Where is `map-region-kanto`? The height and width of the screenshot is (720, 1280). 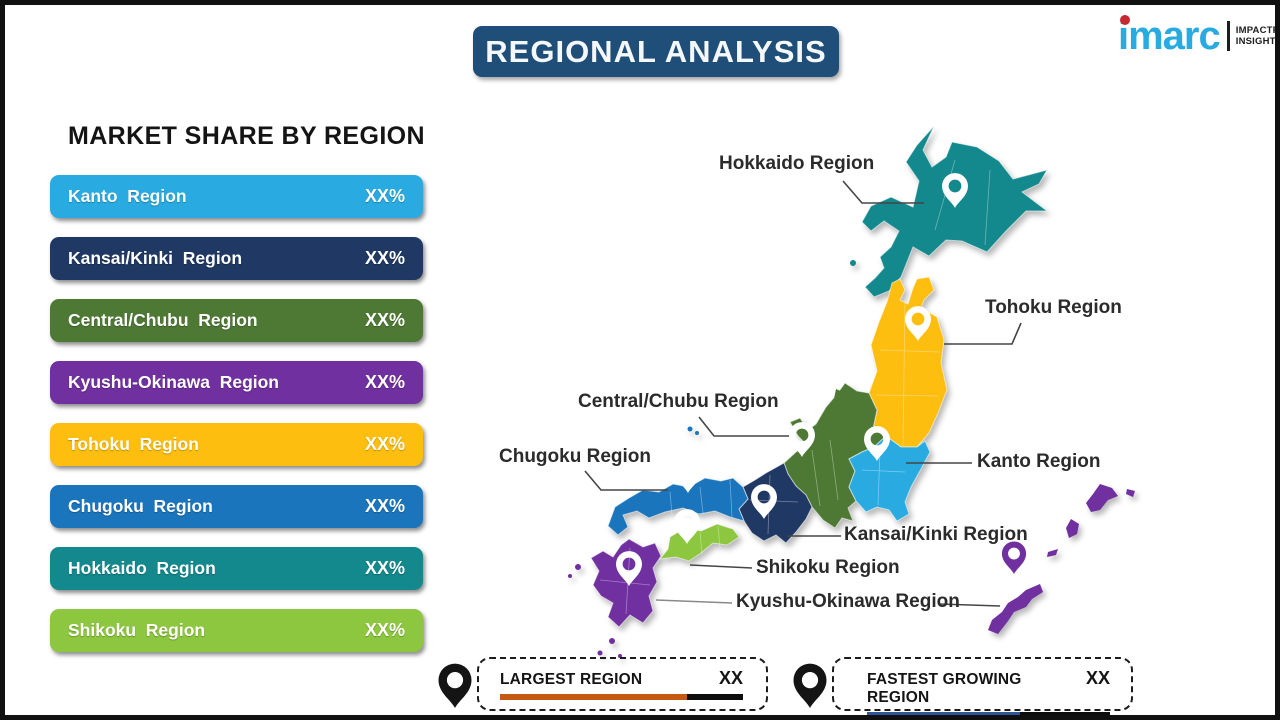
map-region-kanto is located at coordinates (889, 478).